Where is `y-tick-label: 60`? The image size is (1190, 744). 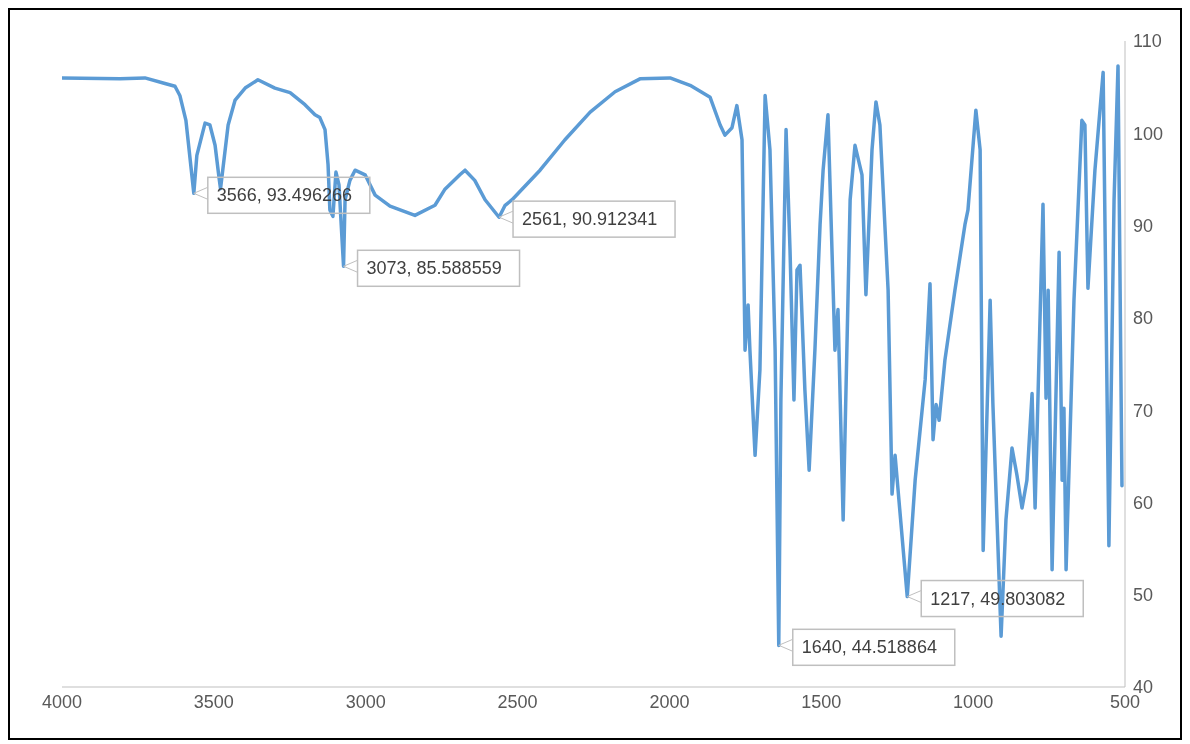
y-tick-label: 60 is located at coordinates (1143, 502).